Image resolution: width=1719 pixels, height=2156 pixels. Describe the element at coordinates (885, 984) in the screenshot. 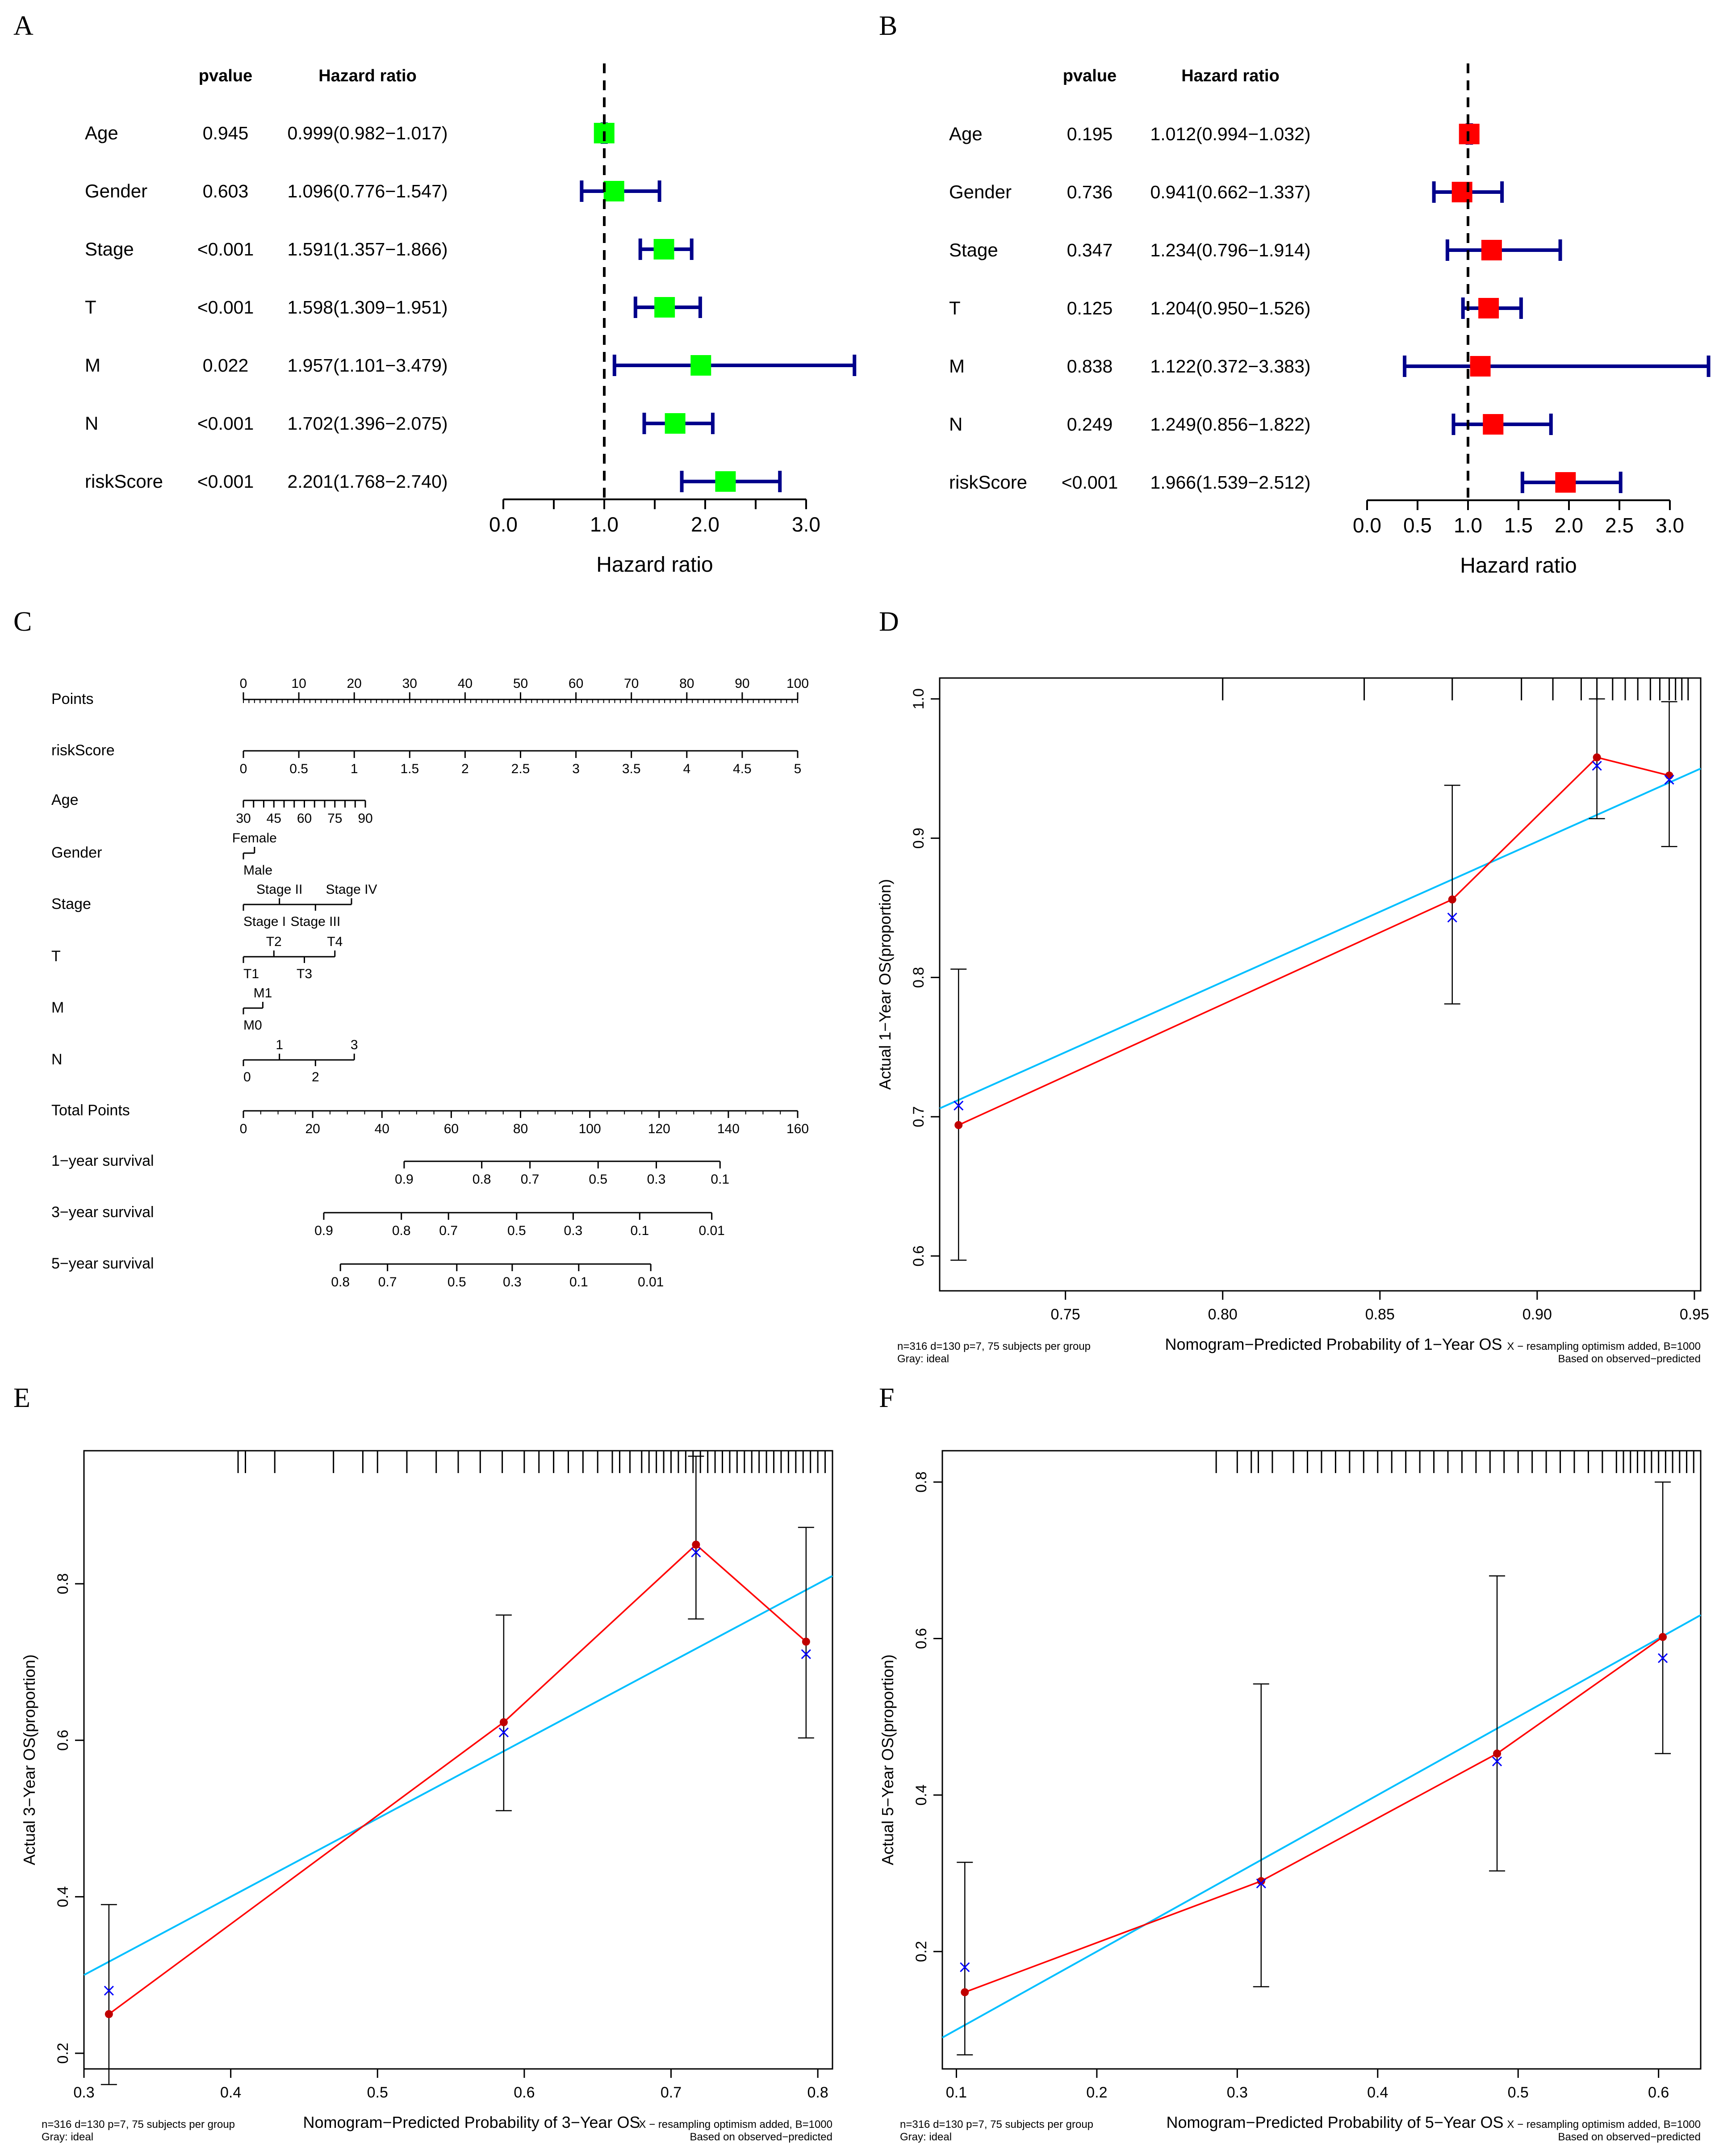

I see `y-axis-title: Actual 1−Year OS(proportion)` at that location.